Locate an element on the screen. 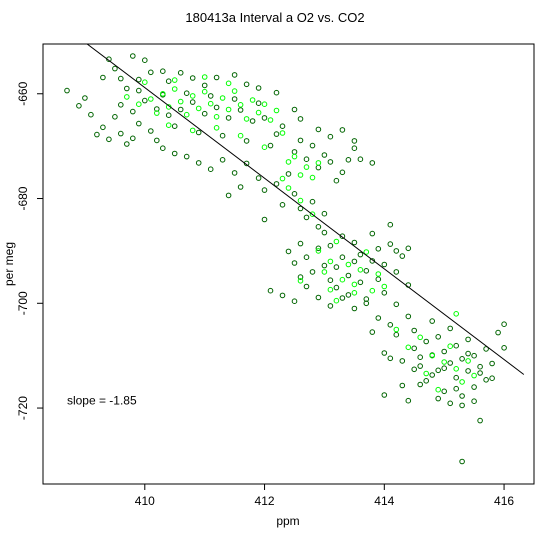 The height and width of the screenshot is (550, 550). y-tick-label: -660 is located at coordinates (23, 93).